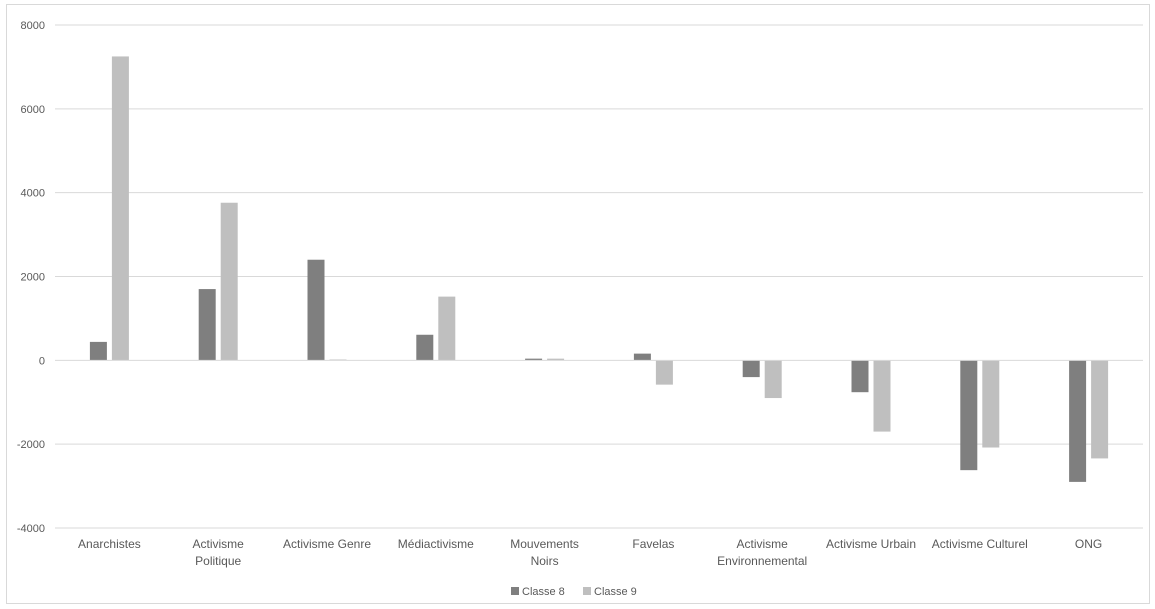 This screenshot has height=609, width=1155. I want to click on category-label: Activisme Environnemental, so click(762, 552).